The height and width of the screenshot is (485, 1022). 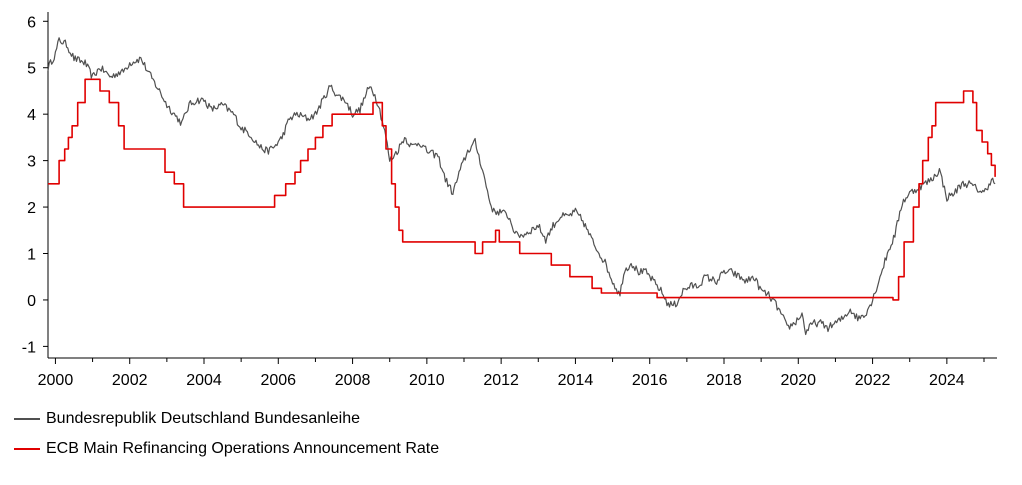 I want to click on x-tick-label: 2016, so click(x=650, y=380).